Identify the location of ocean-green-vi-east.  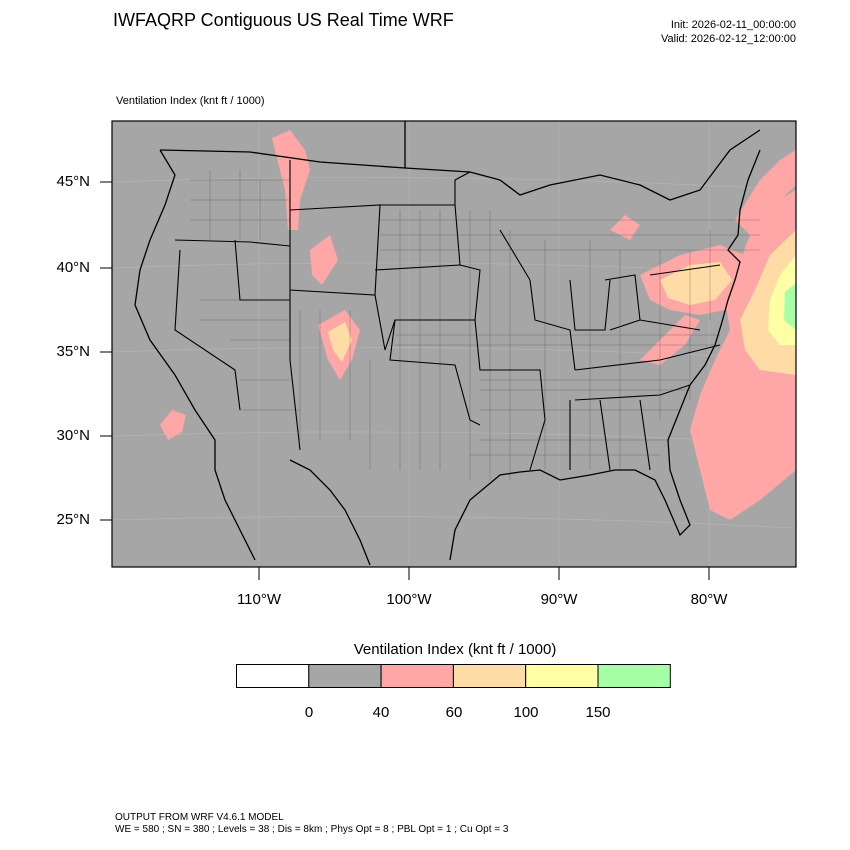
(790, 306).